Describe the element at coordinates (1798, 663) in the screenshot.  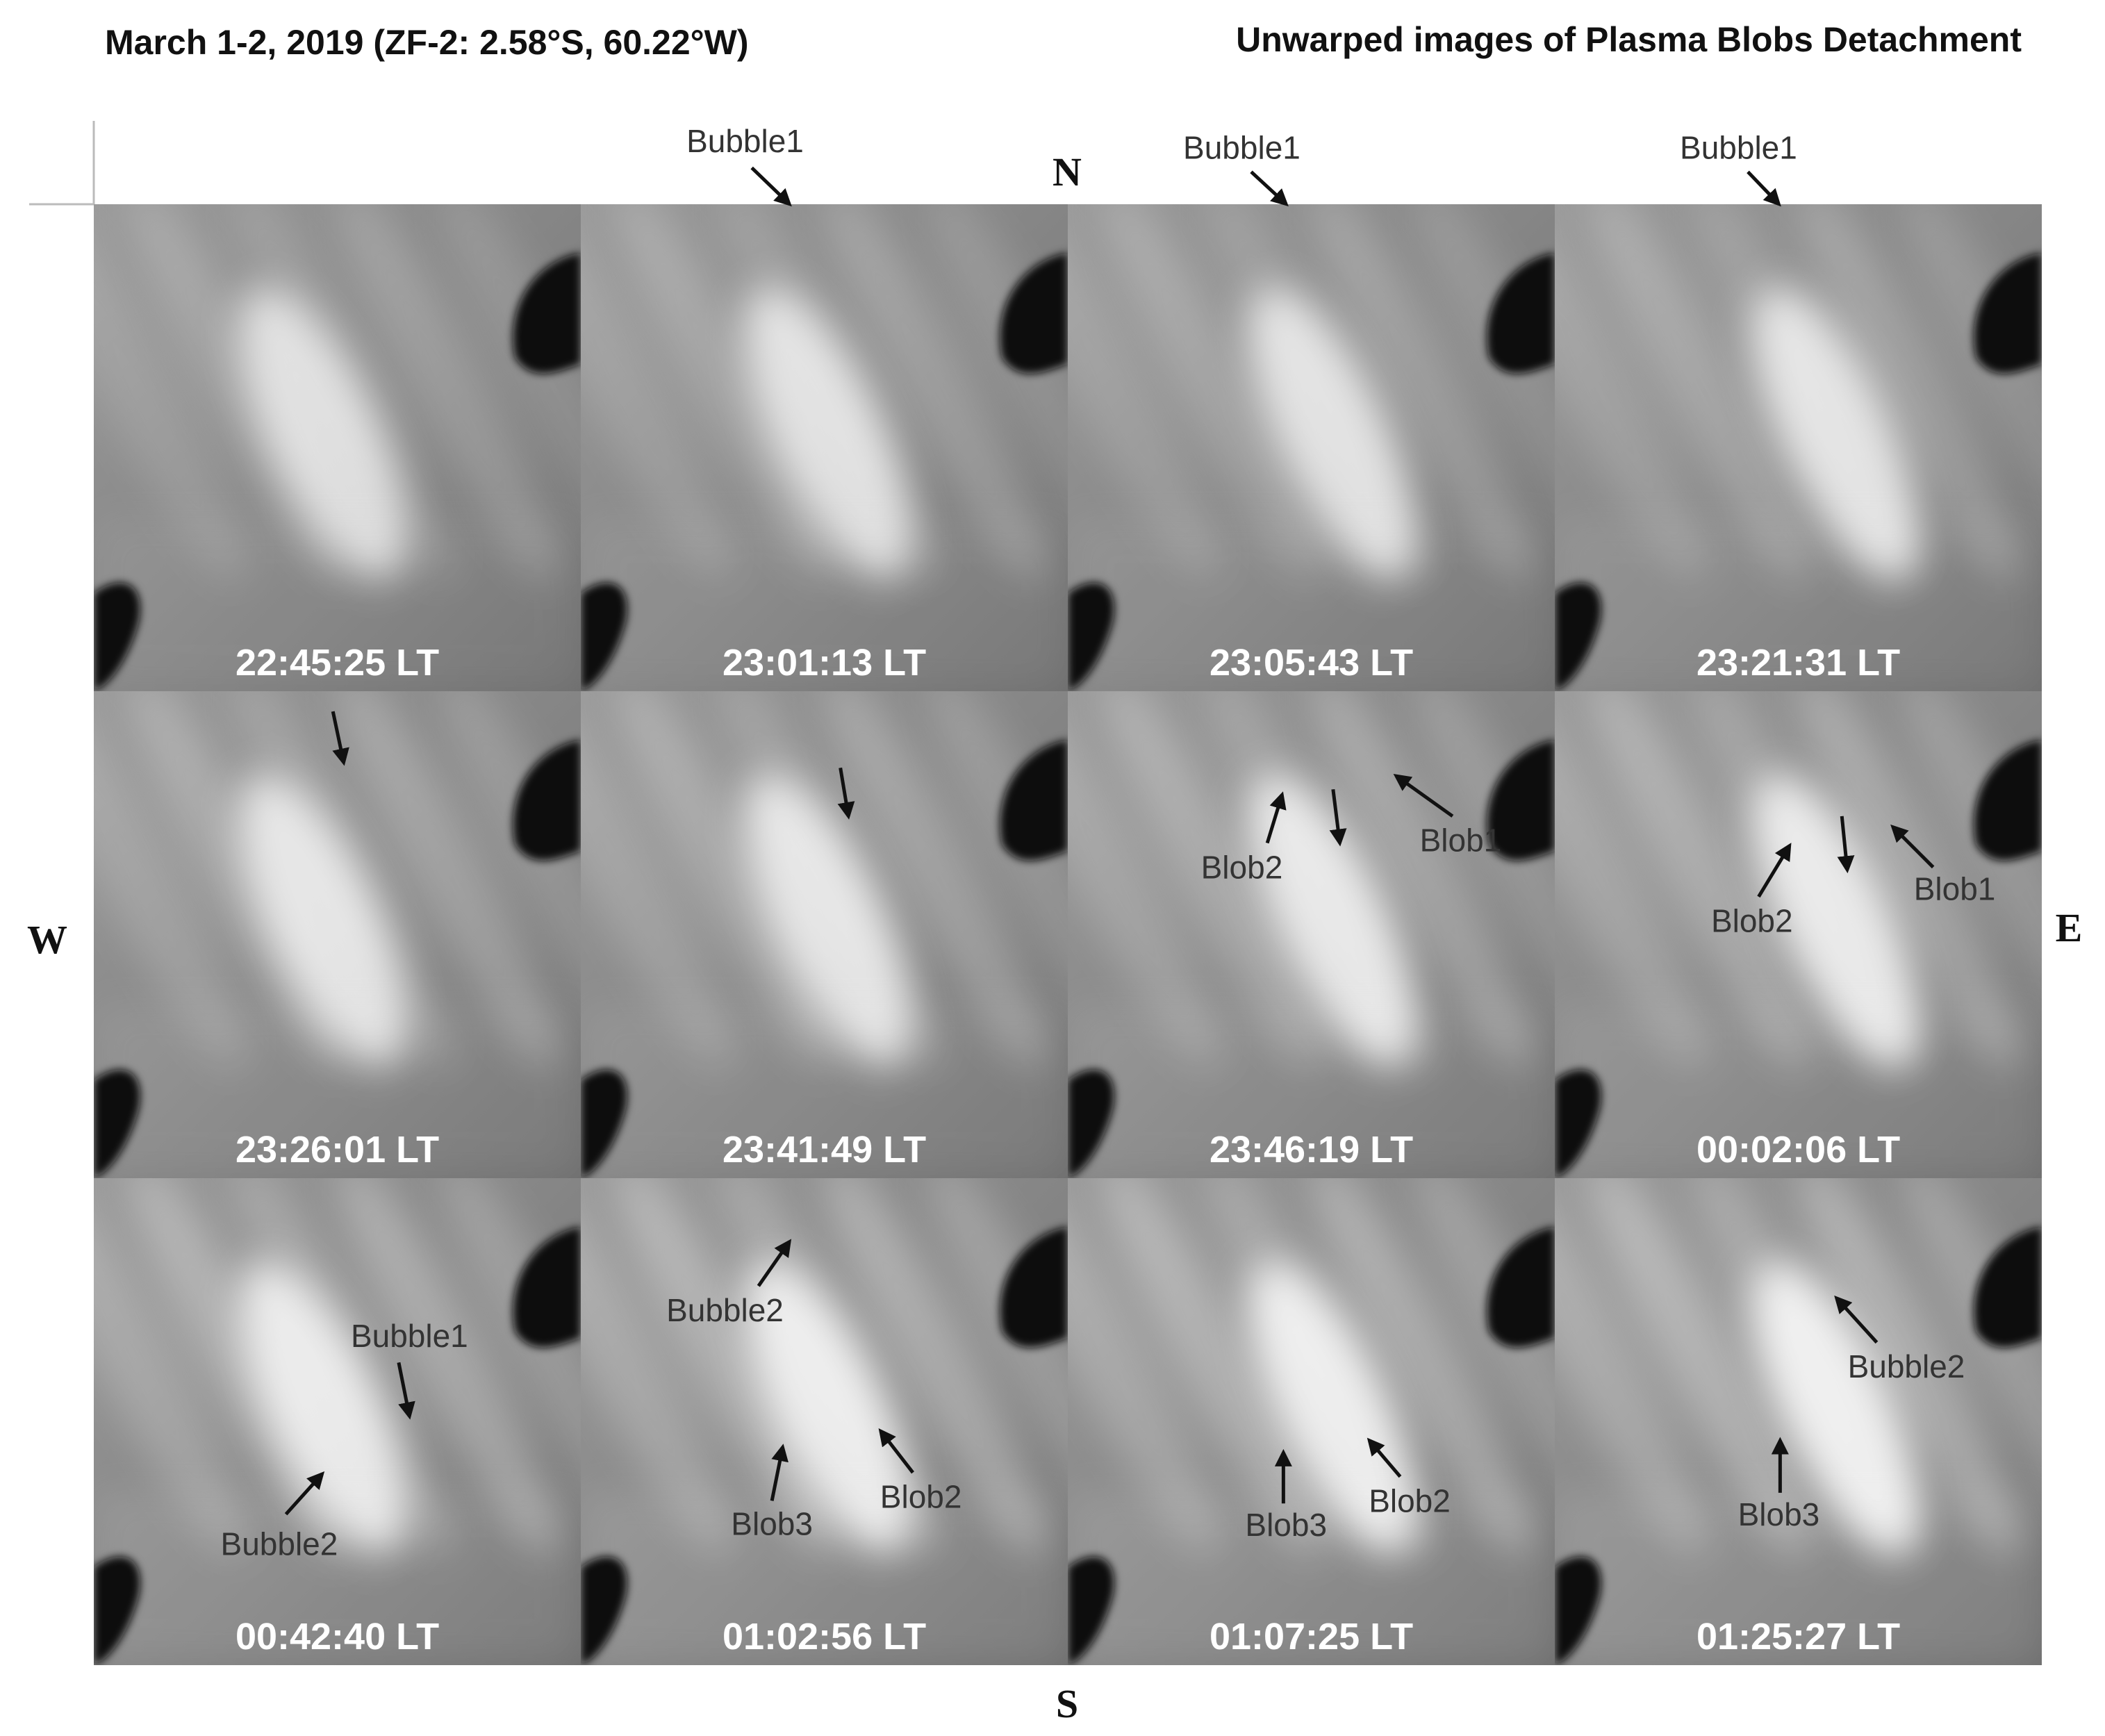
I see `timestamp: 23:21:31 LT` at that location.